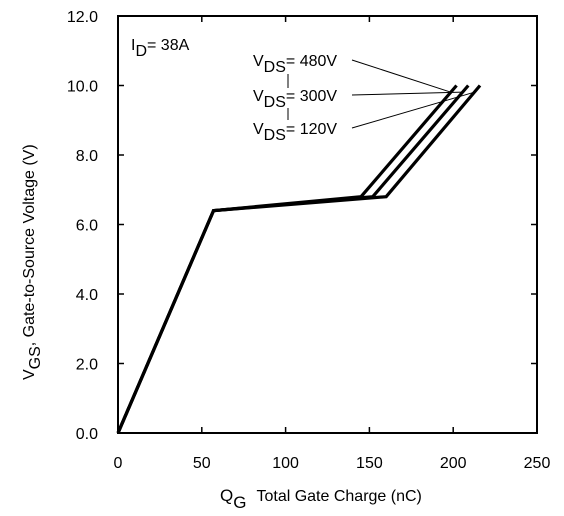 The width and height of the screenshot is (564, 516). What do you see at coordinates (87, 365) in the screenshot?
I see `y-tick-label: 2.0` at bounding box center [87, 365].